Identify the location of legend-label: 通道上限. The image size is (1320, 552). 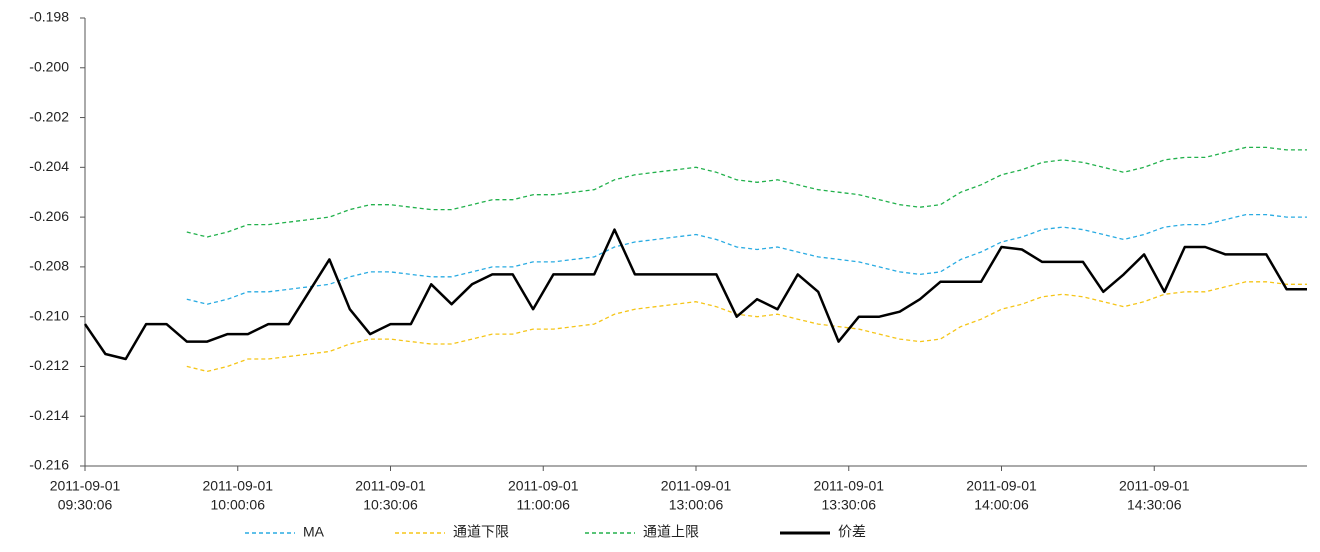
(671, 532).